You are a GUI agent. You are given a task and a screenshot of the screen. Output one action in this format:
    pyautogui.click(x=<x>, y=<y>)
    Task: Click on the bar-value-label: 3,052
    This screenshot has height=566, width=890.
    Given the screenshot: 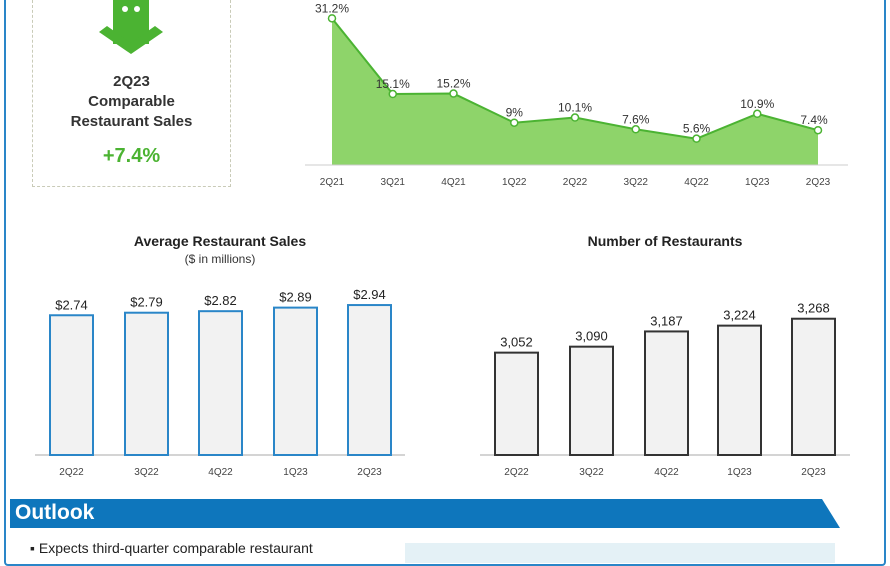 What is the action you would take?
    pyautogui.click(x=516, y=342)
    